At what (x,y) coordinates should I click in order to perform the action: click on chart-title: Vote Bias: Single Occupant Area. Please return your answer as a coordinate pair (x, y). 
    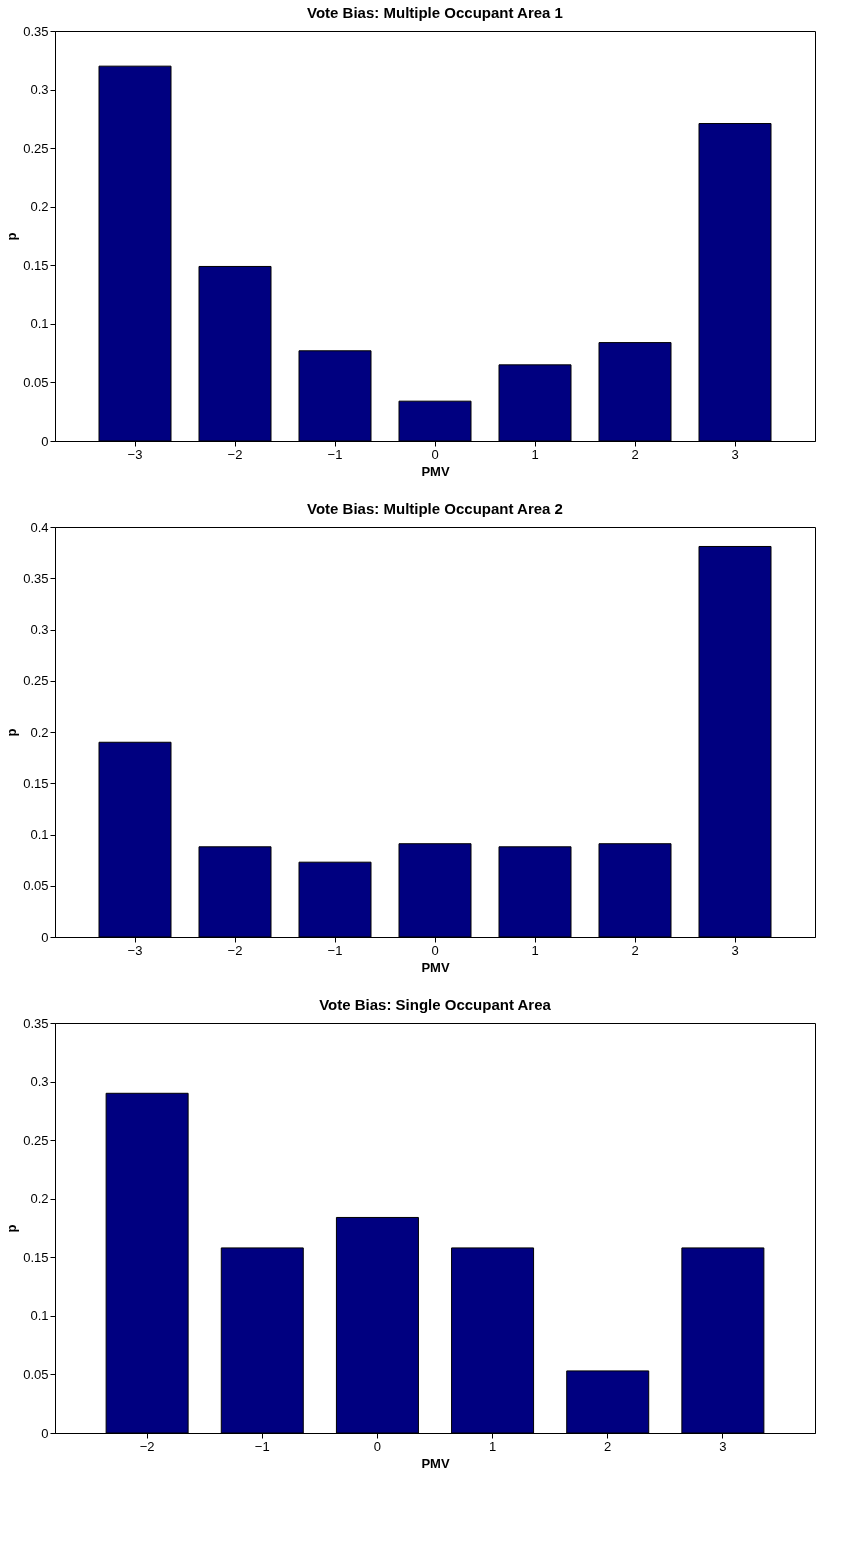
    Looking at the image, I should click on (435, 1004).